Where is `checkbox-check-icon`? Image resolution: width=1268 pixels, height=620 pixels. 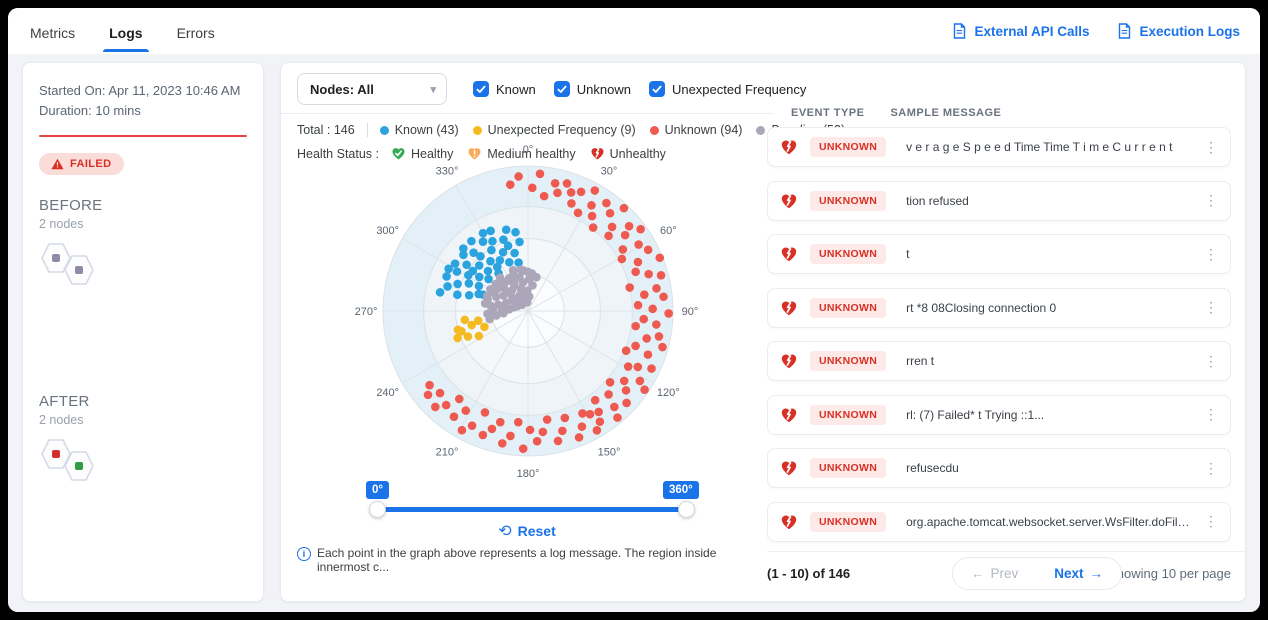 checkbox-check-icon is located at coordinates (481, 89).